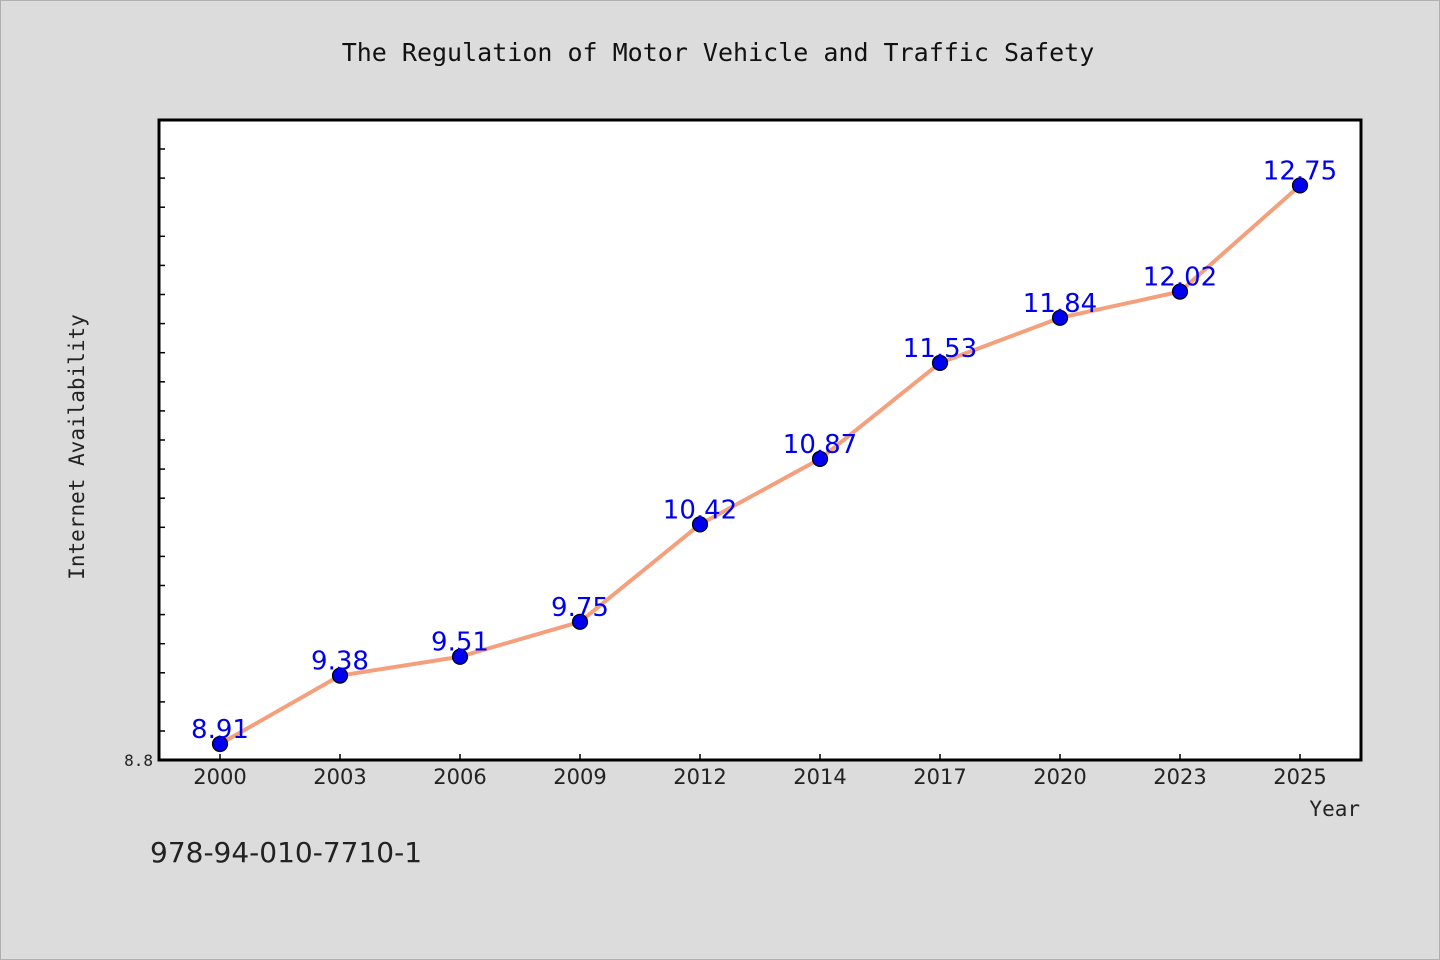  Describe the element at coordinates (760, 771) in the screenshot. I see `x-axis-ticks: 2000 2003 2006 2009 2012 2014 2017 2020 2023 2025` at that location.